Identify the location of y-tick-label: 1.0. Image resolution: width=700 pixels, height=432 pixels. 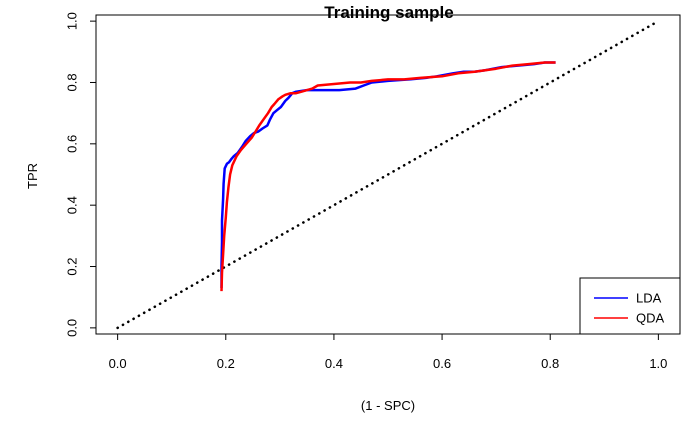
(72, 21).